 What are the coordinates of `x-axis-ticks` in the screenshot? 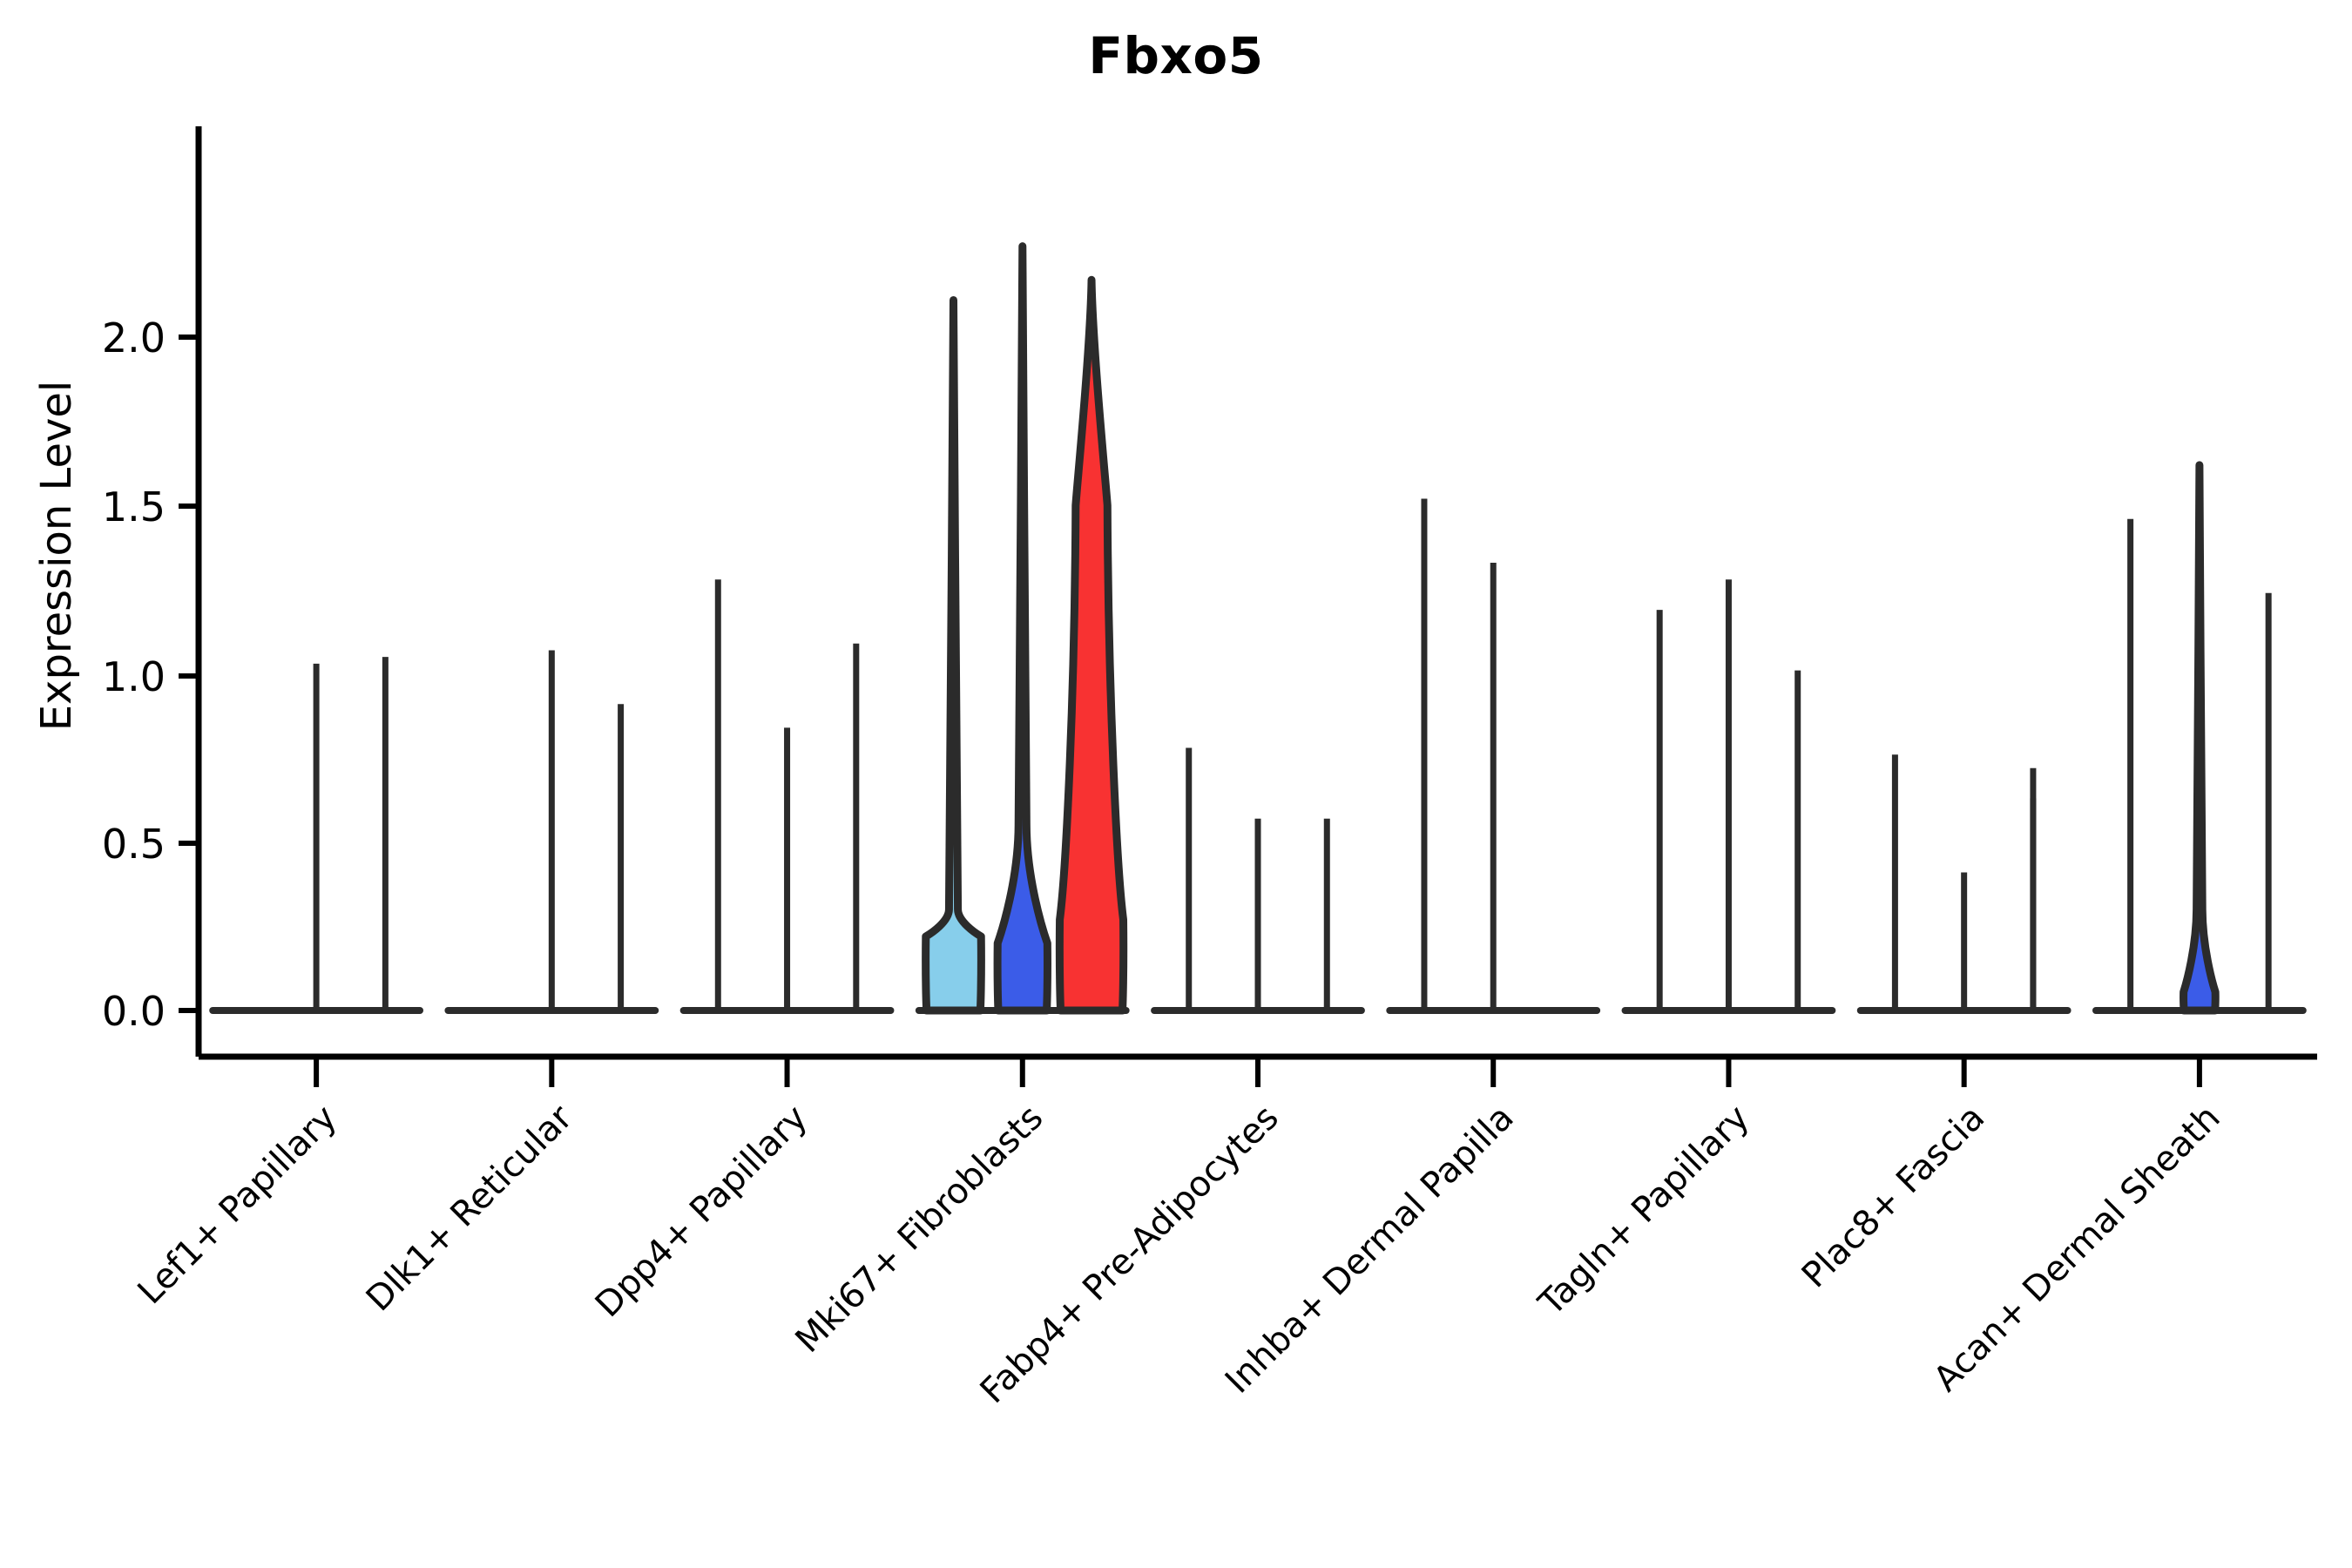 It's located at (1258, 1072).